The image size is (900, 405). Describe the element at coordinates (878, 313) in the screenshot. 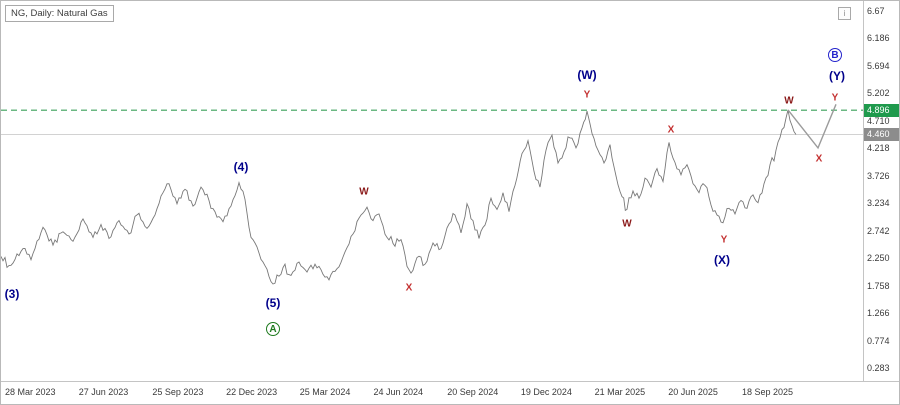

I see `price-axis-tick: 1.266` at that location.